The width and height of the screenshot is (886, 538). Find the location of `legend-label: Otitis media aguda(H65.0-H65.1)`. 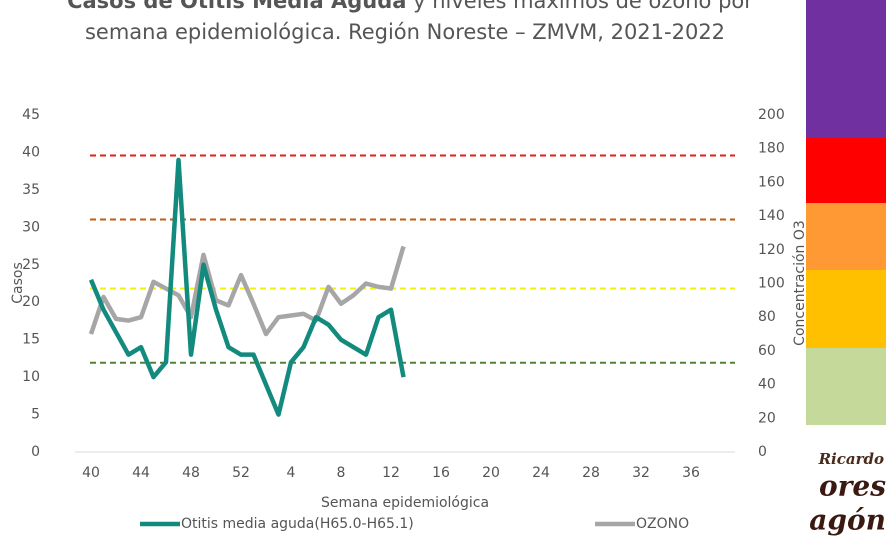

legend-label: Otitis media aguda(H65.0-H65.1) is located at coordinates (297, 524).